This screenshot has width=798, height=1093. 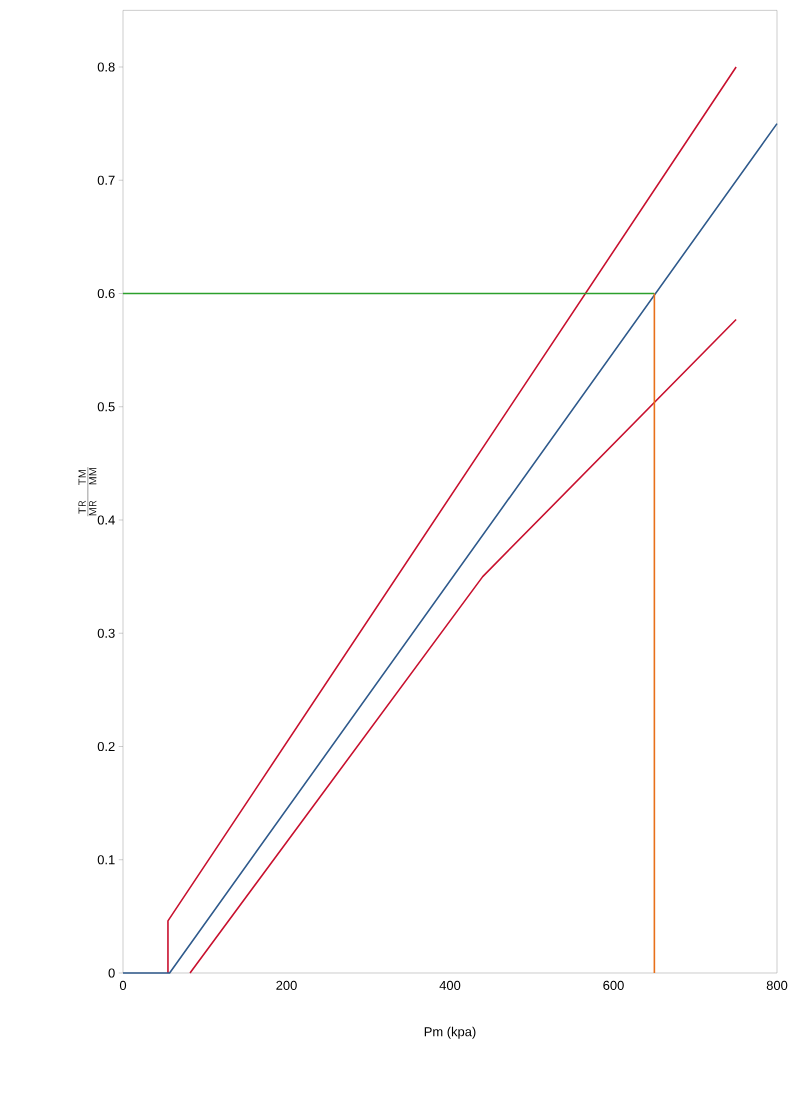 I want to click on x-axis-title: Pm (kpa), so click(x=450, y=1032).